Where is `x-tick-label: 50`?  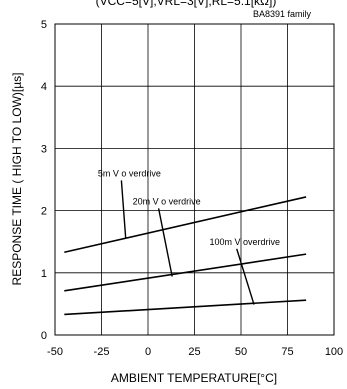 x-tick-label: 50 is located at coordinates (241, 352).